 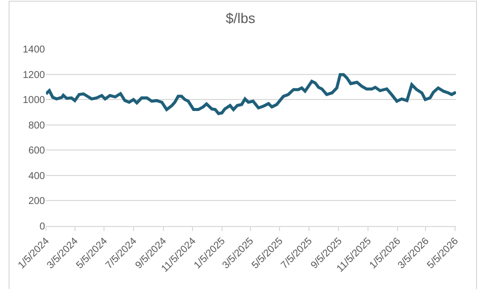 What do you see at coordinates (34, 50) in the screenshot?
I see `y-tick-label: 1400` at bounding box center [34, 50].